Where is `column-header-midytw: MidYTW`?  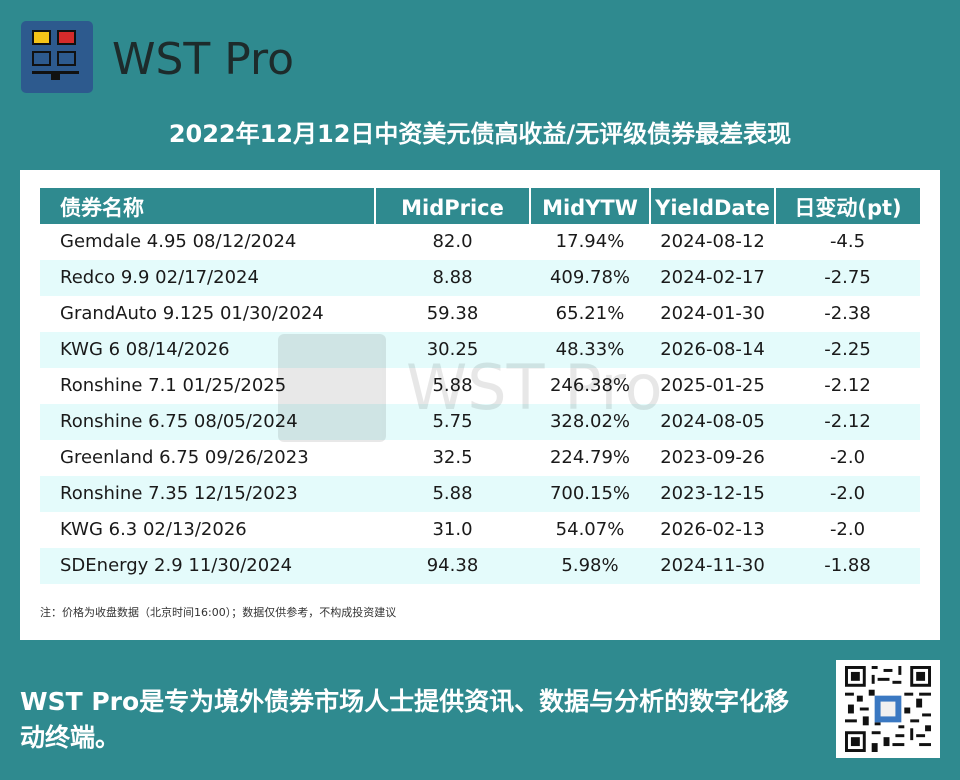
column-header-midytw: MidYTW is located at coordinates (590, 206).